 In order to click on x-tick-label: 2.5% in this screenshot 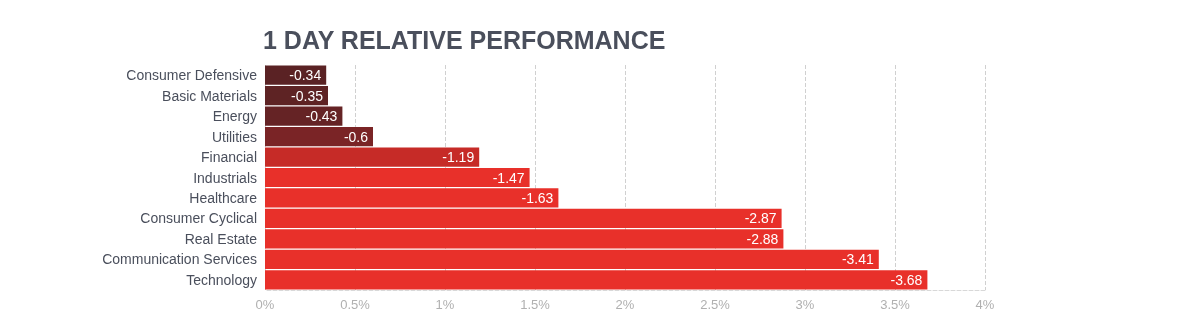, I will do `click(715, 304)`.